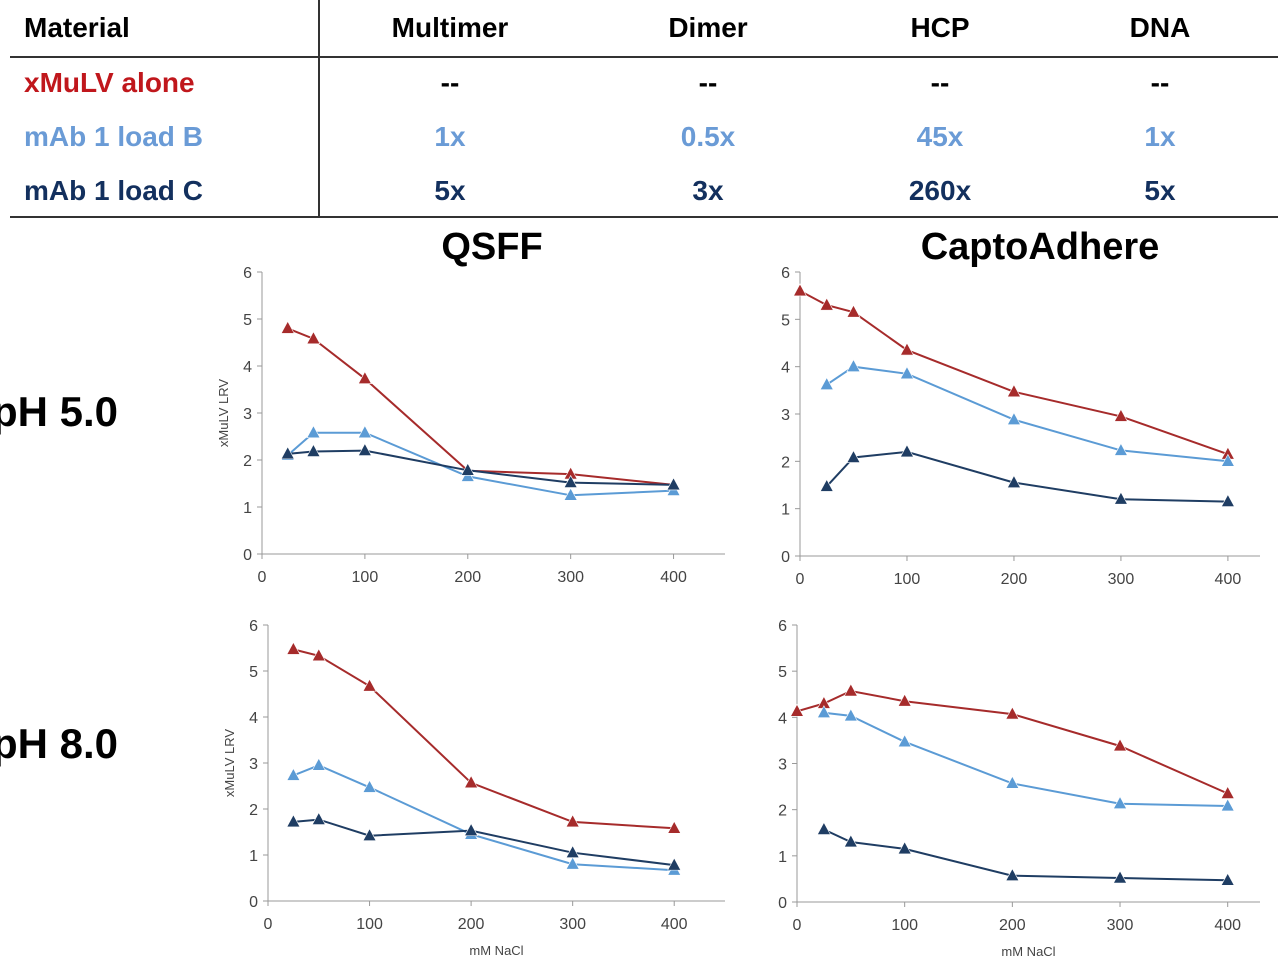 The image size is (1280, 974). What do you see at coordinates (708, 190) in the screenshot?
I see `cell-dimer: 3x` at bounding box center [708, 190].